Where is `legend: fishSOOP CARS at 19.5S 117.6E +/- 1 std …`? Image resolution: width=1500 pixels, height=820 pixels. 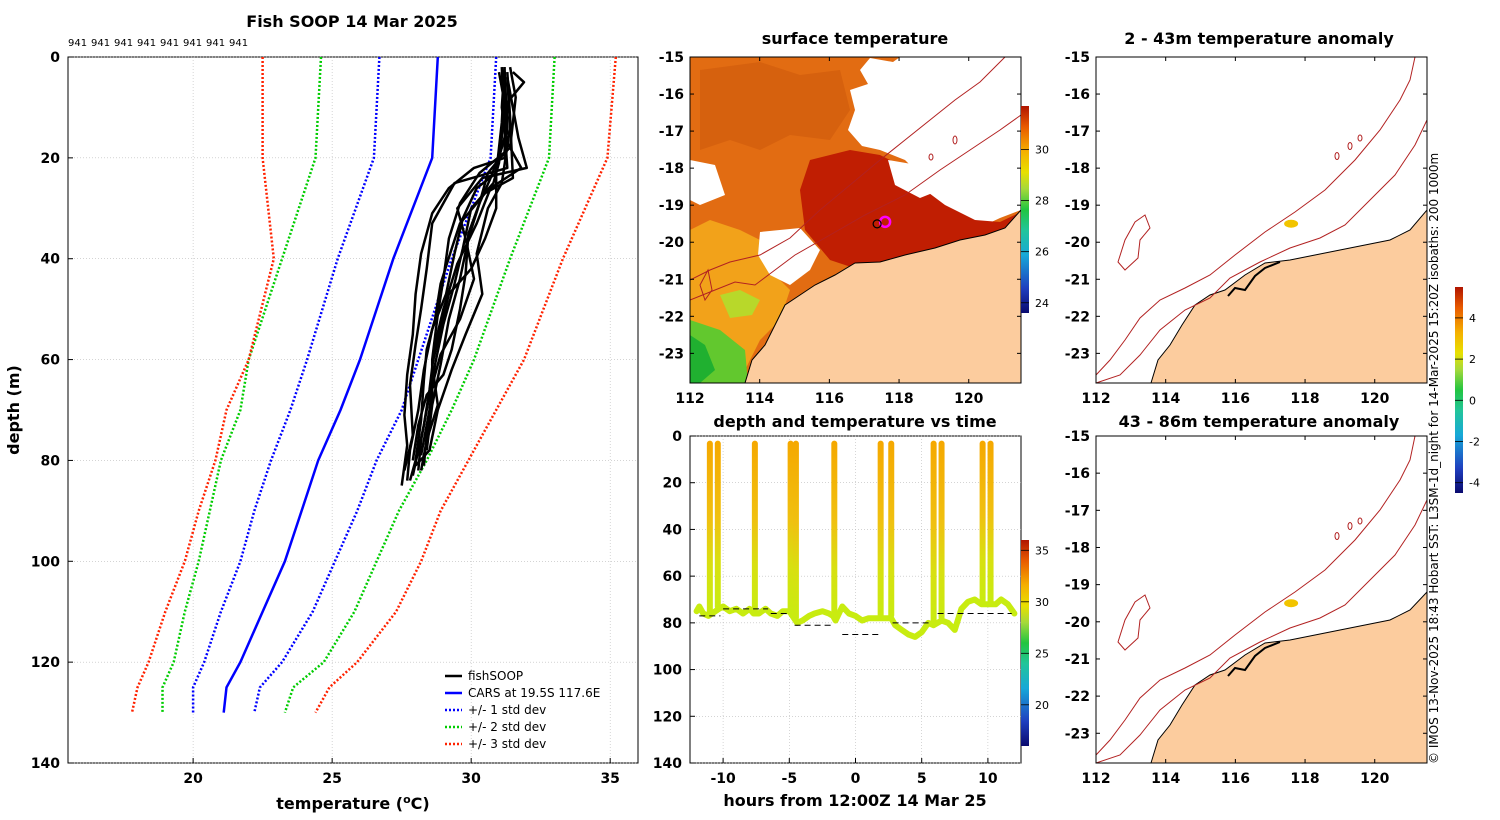 legend: fishSOOP CARS at 19.5S 117.6E +/- 1 std … is located at coordinates (522, 710).